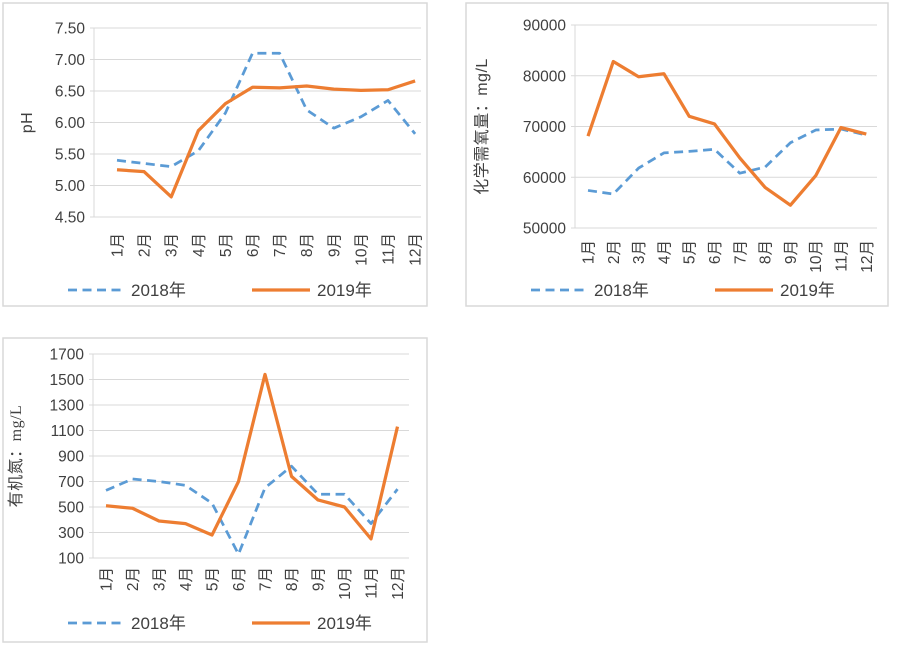  What do you see at coordinates (71, 533) in the screenshot?
I see `y-tick-label: 300` at bounding box center [71, 533].